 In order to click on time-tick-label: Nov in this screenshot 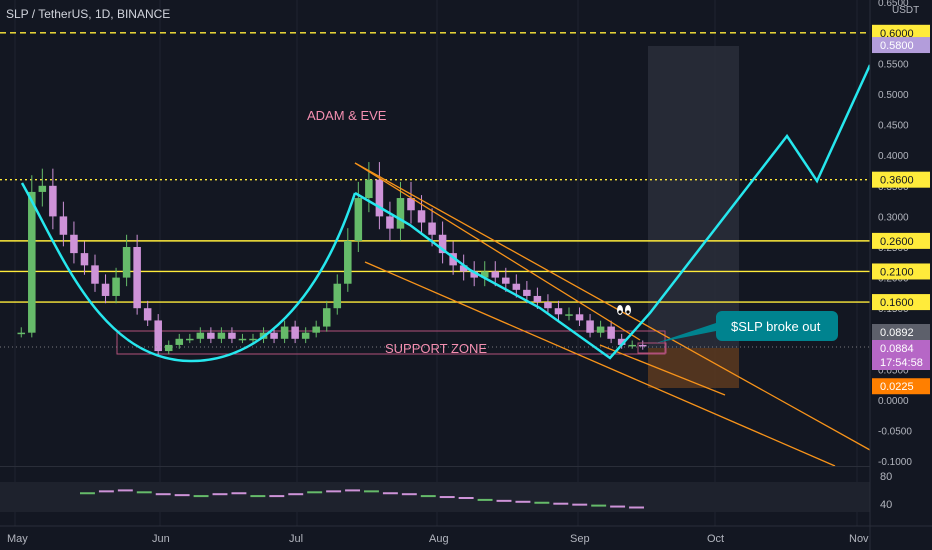, I will do `click(859, 539)`.